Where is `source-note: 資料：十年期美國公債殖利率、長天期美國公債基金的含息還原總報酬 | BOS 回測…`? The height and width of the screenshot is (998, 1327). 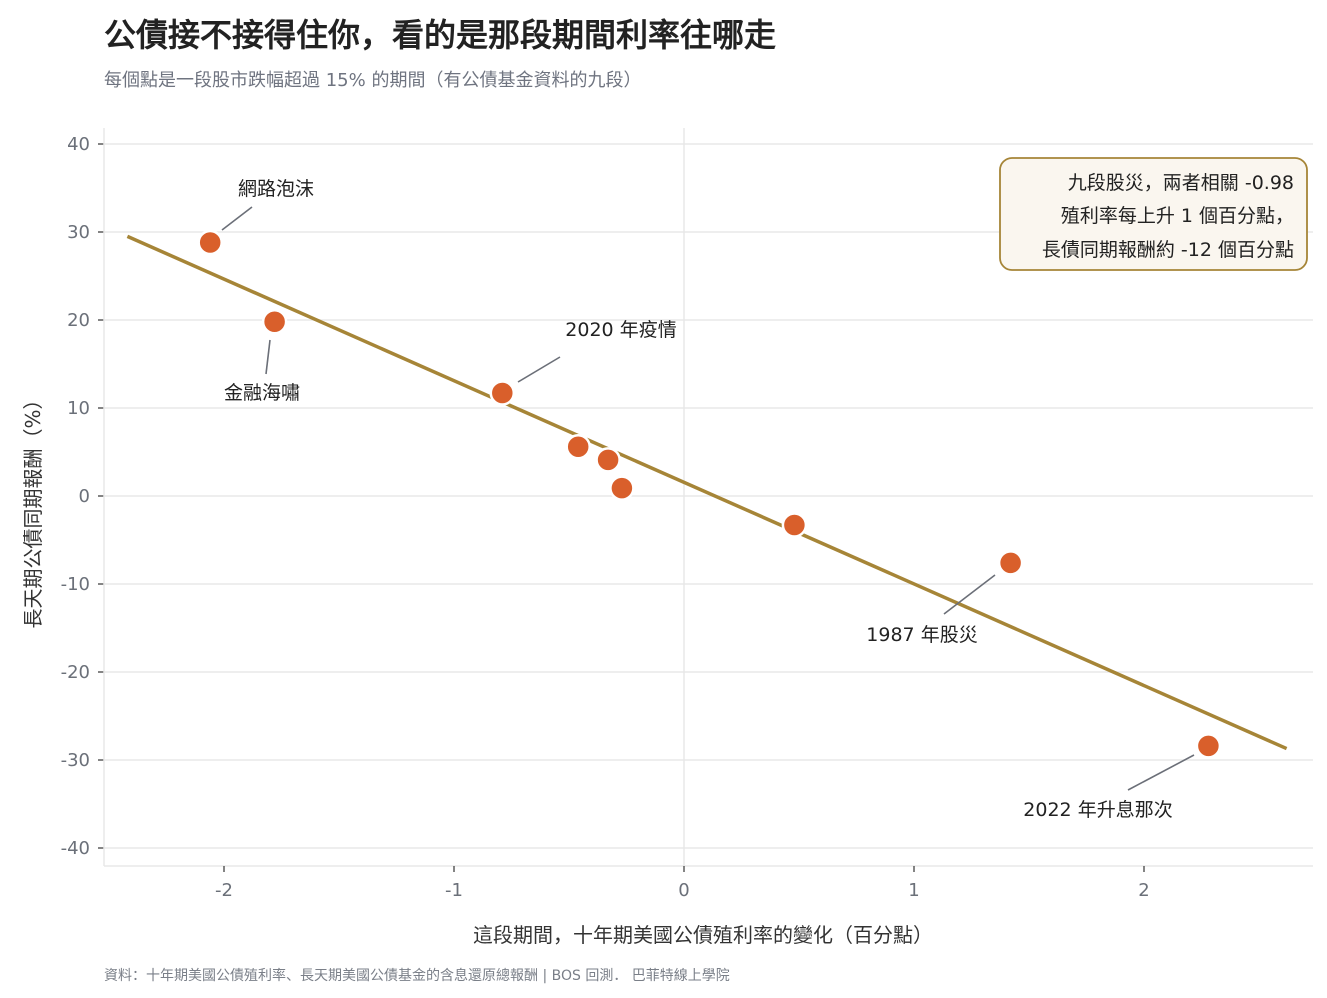
source-note: 資料：十年期美國公債殖利率、長天期美國公債基金的含息還原總報酬 | BOS 回測… is located at coordinates (417, 976).